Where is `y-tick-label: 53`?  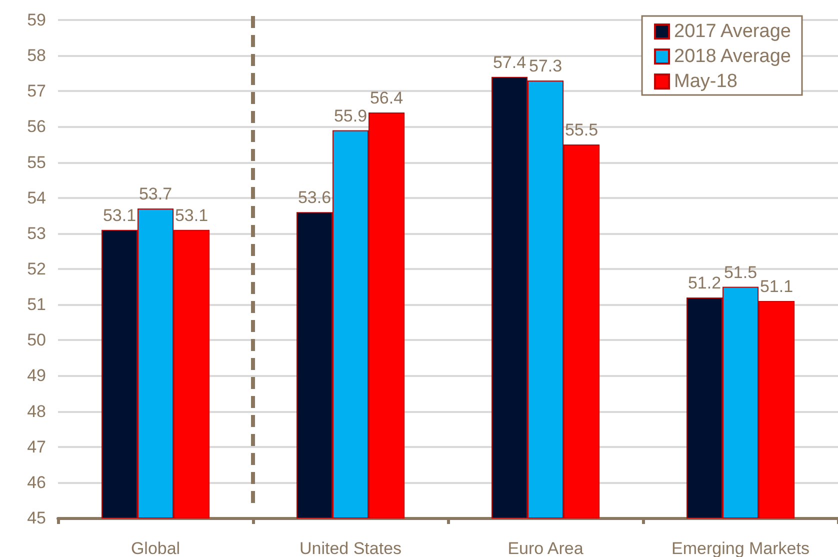
y-tick-label: 53 is located at coordinates (36, 233).